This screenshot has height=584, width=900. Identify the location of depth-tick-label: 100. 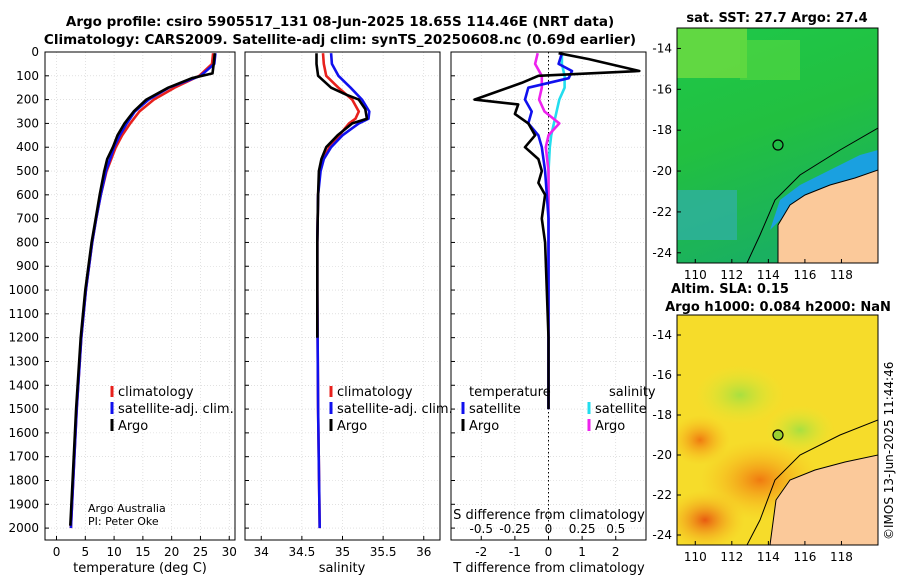
(27, 76).